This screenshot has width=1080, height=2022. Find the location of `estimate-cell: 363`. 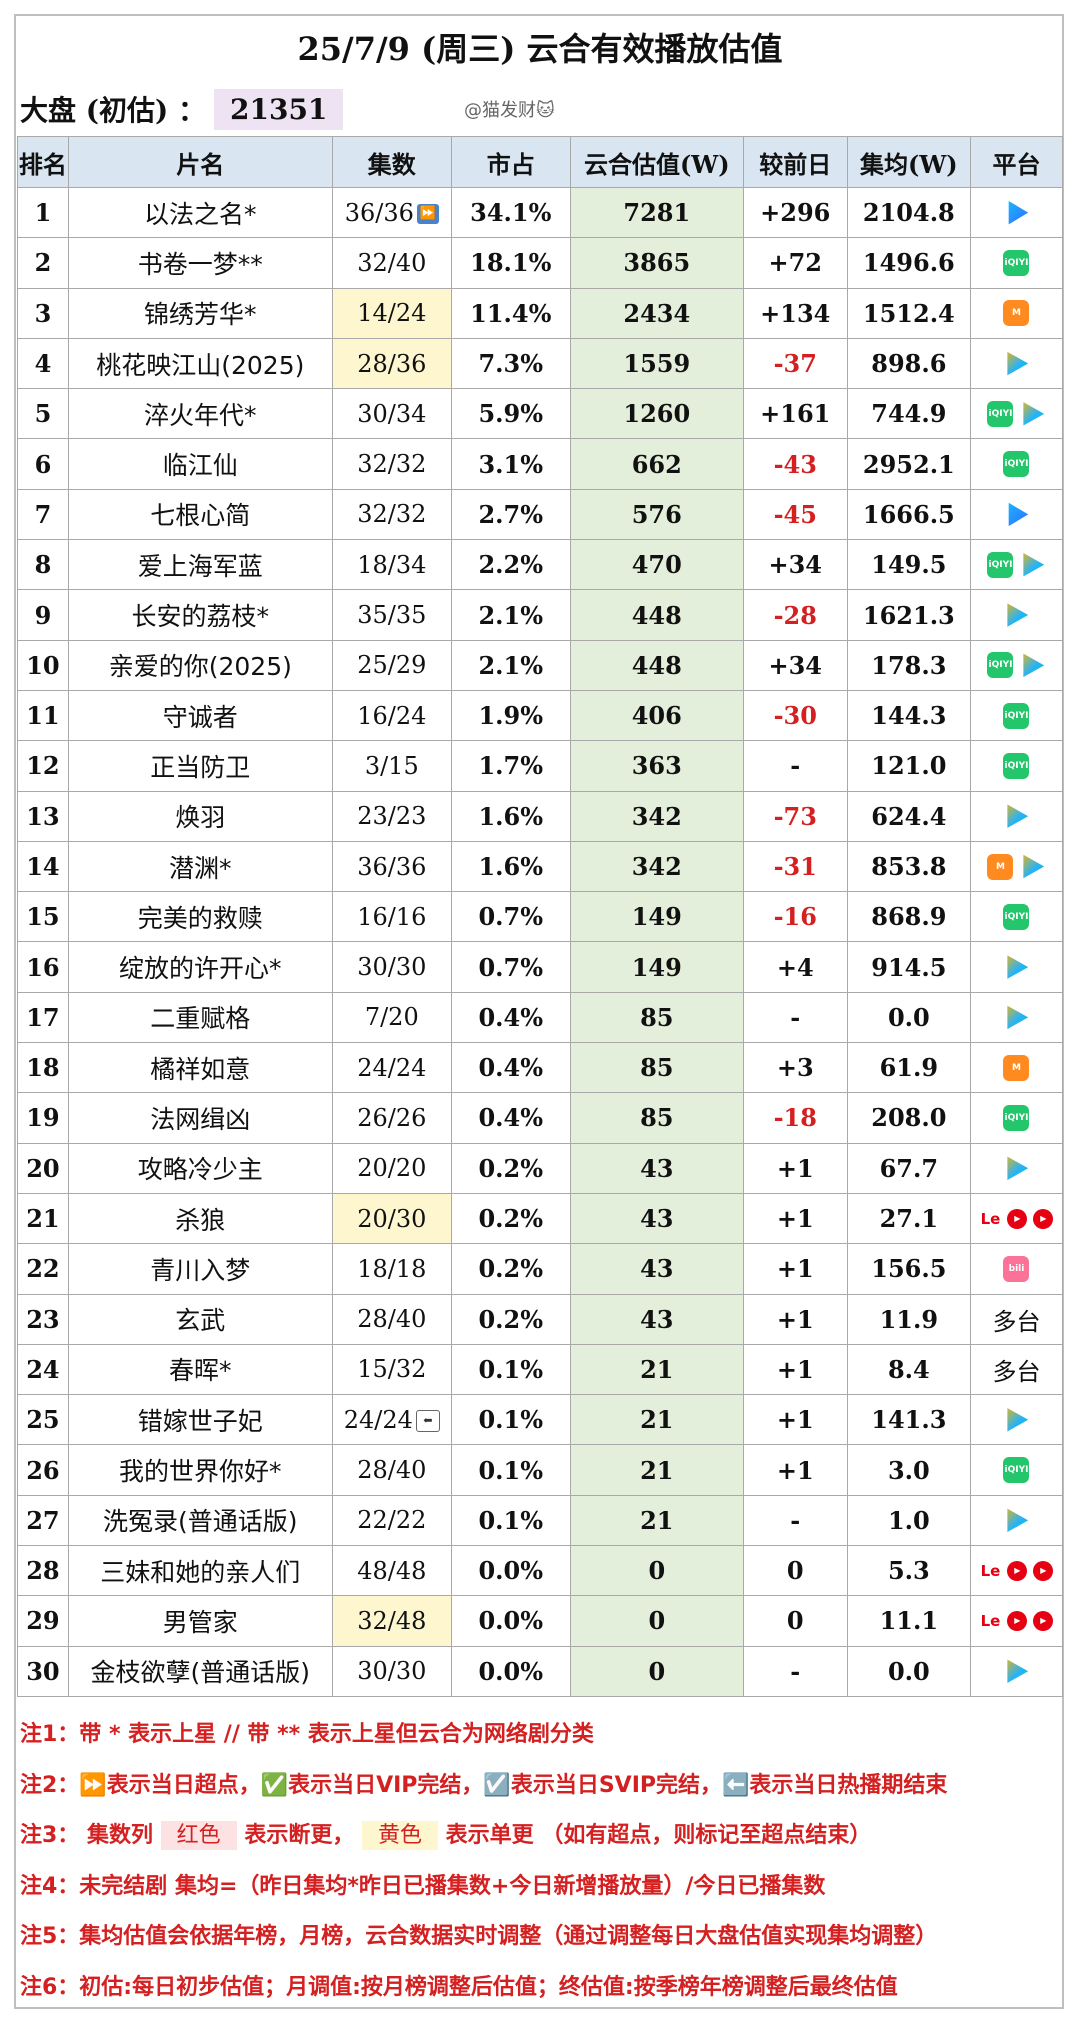

estimate-cell: 363 is located at coordinates (656, 766).